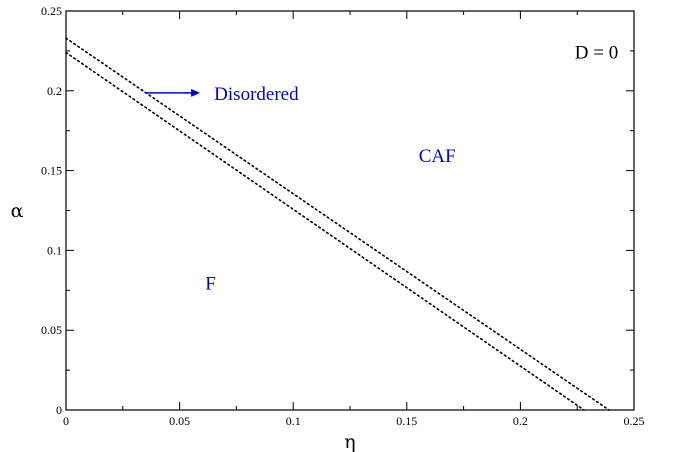 Image resolution: width=675 pixels, height=452 pixels. I want to click on x-tick-label: 0.25, so click(634, 421).